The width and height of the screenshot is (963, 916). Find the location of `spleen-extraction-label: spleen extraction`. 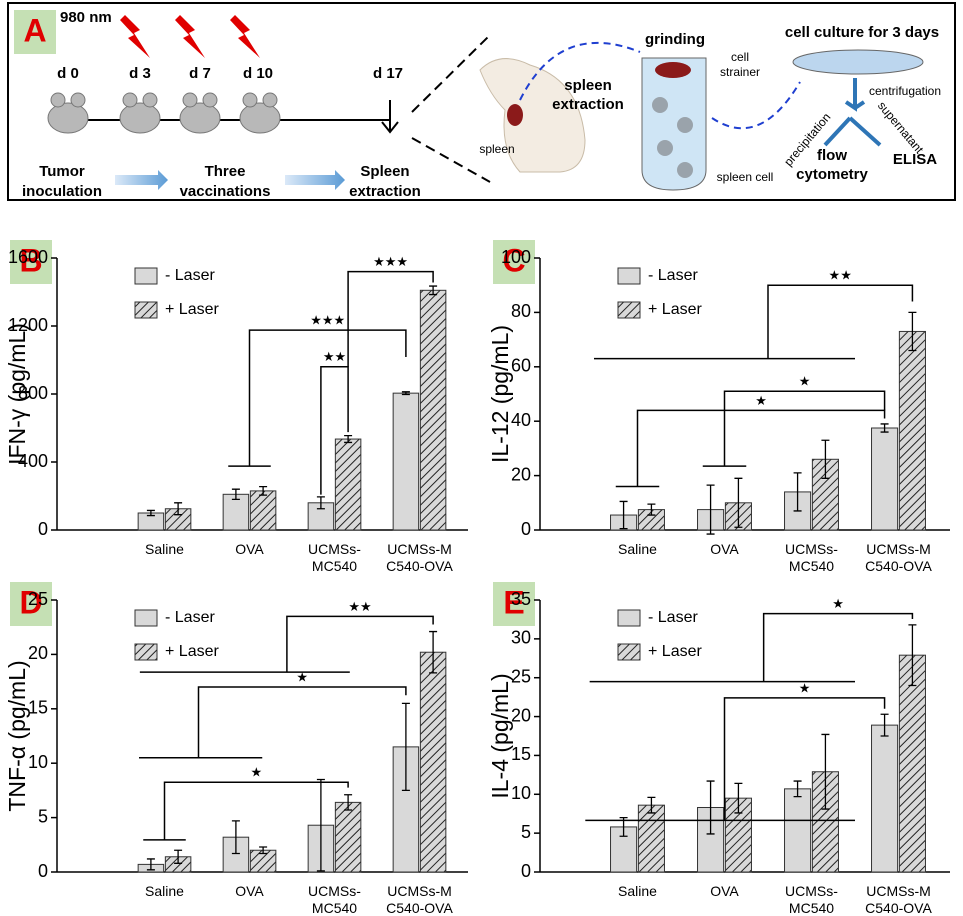

spleen-extraction-label: spleen extraction is located at coordinates (588, 95).